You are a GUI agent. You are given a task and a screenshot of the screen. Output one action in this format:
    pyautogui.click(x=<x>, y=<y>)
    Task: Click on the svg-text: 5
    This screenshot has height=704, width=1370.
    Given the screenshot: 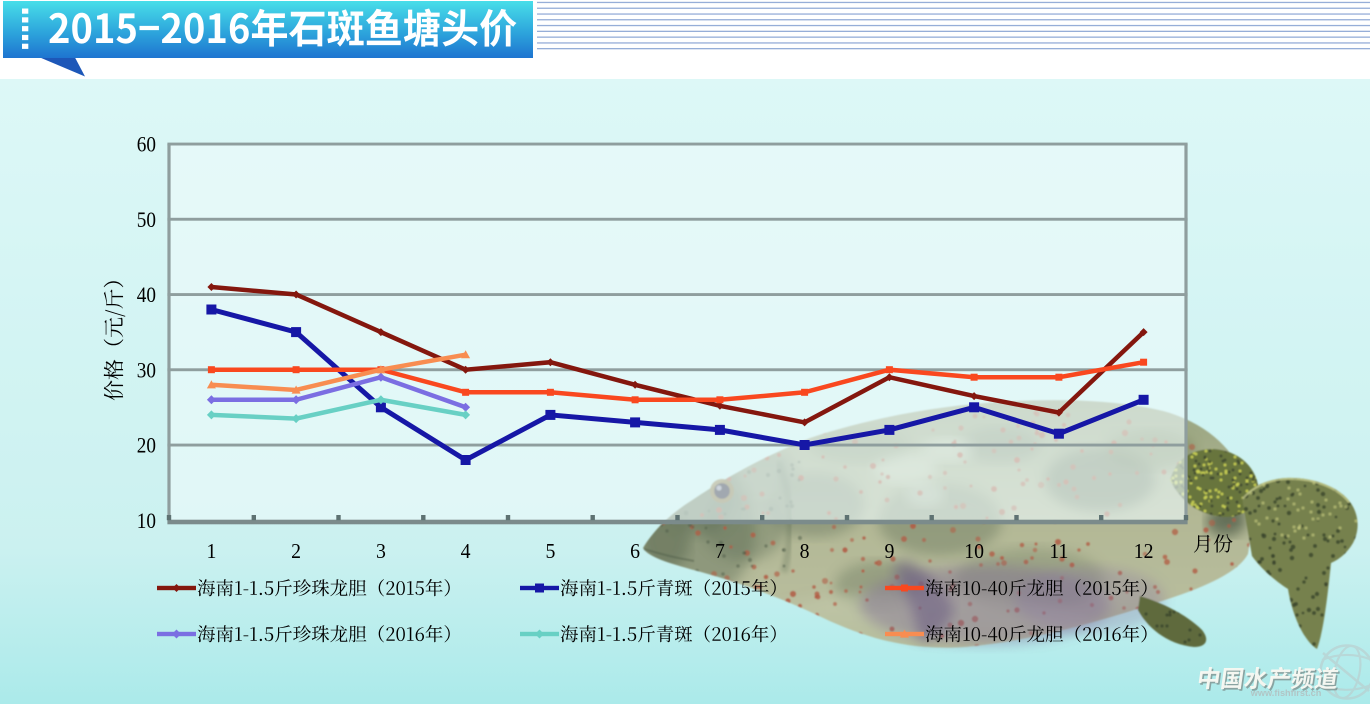 What is the action you would take?
    pyautogui.click(x=550, y=551)
    